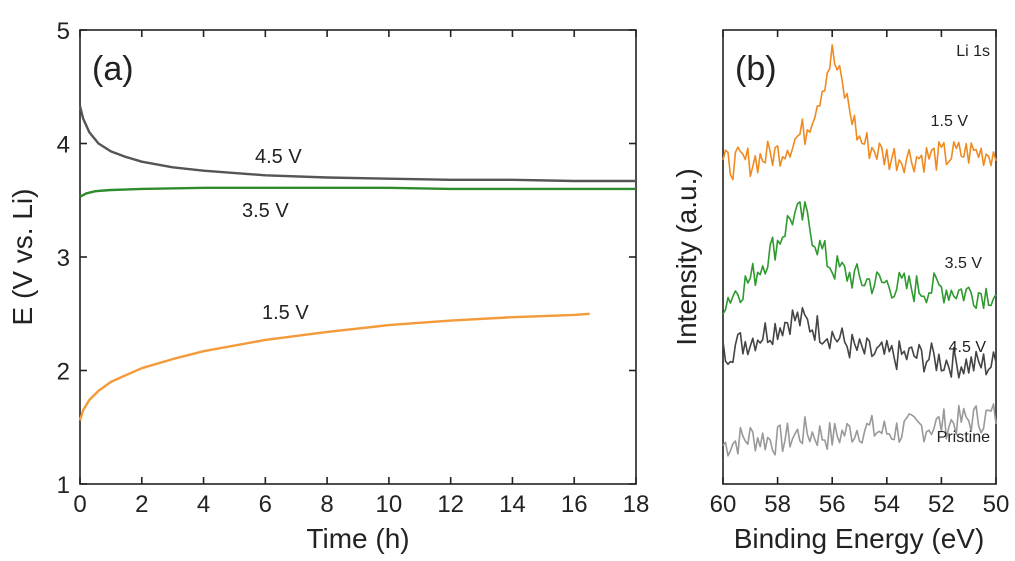 The width and height of the screenshot is (1015, 561). Describe the element at coordinates (832, 504) in the screenshot. I see `x-tick-label: 56` at that location.